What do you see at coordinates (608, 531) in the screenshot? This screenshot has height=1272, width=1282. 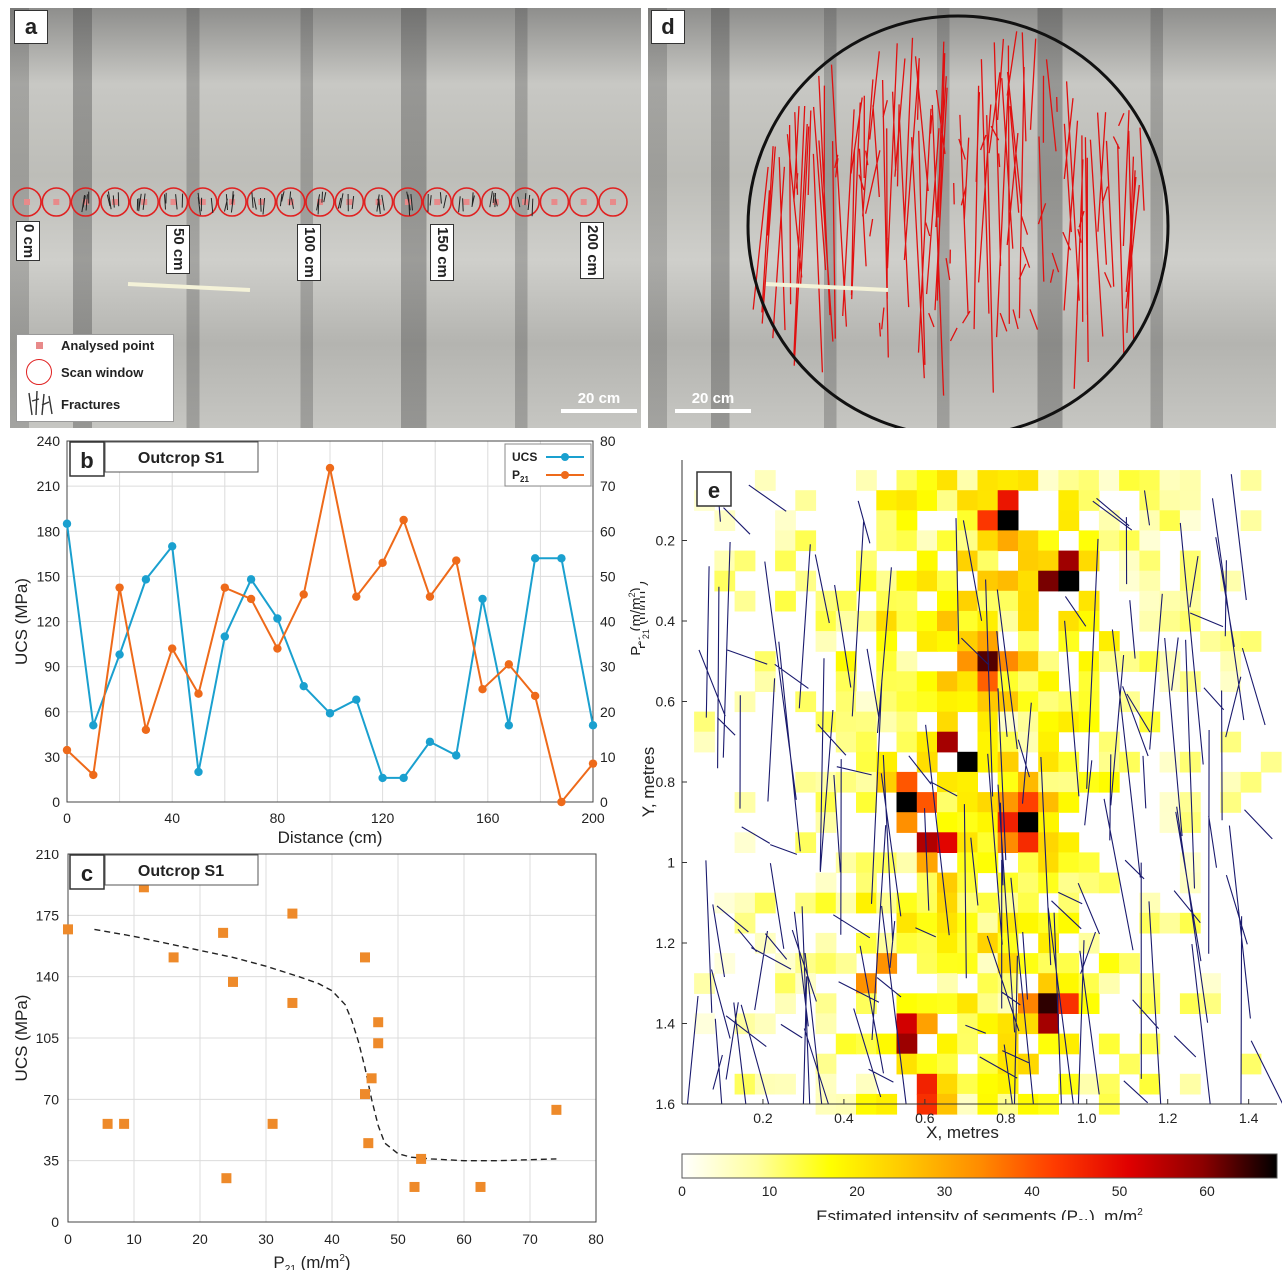 I see `y2-tick-label: 60` at bounding box center [608, 531].